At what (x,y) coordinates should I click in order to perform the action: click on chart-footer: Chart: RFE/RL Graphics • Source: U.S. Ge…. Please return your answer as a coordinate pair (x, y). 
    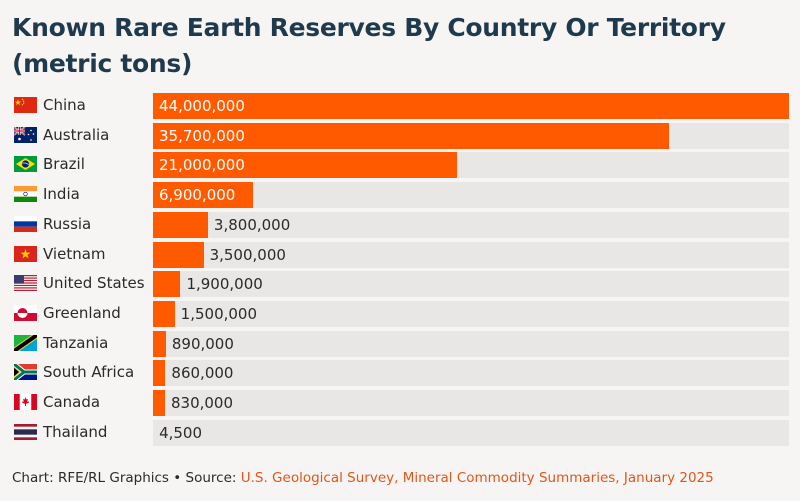
    Looking at the image, I should click on (363, 478).